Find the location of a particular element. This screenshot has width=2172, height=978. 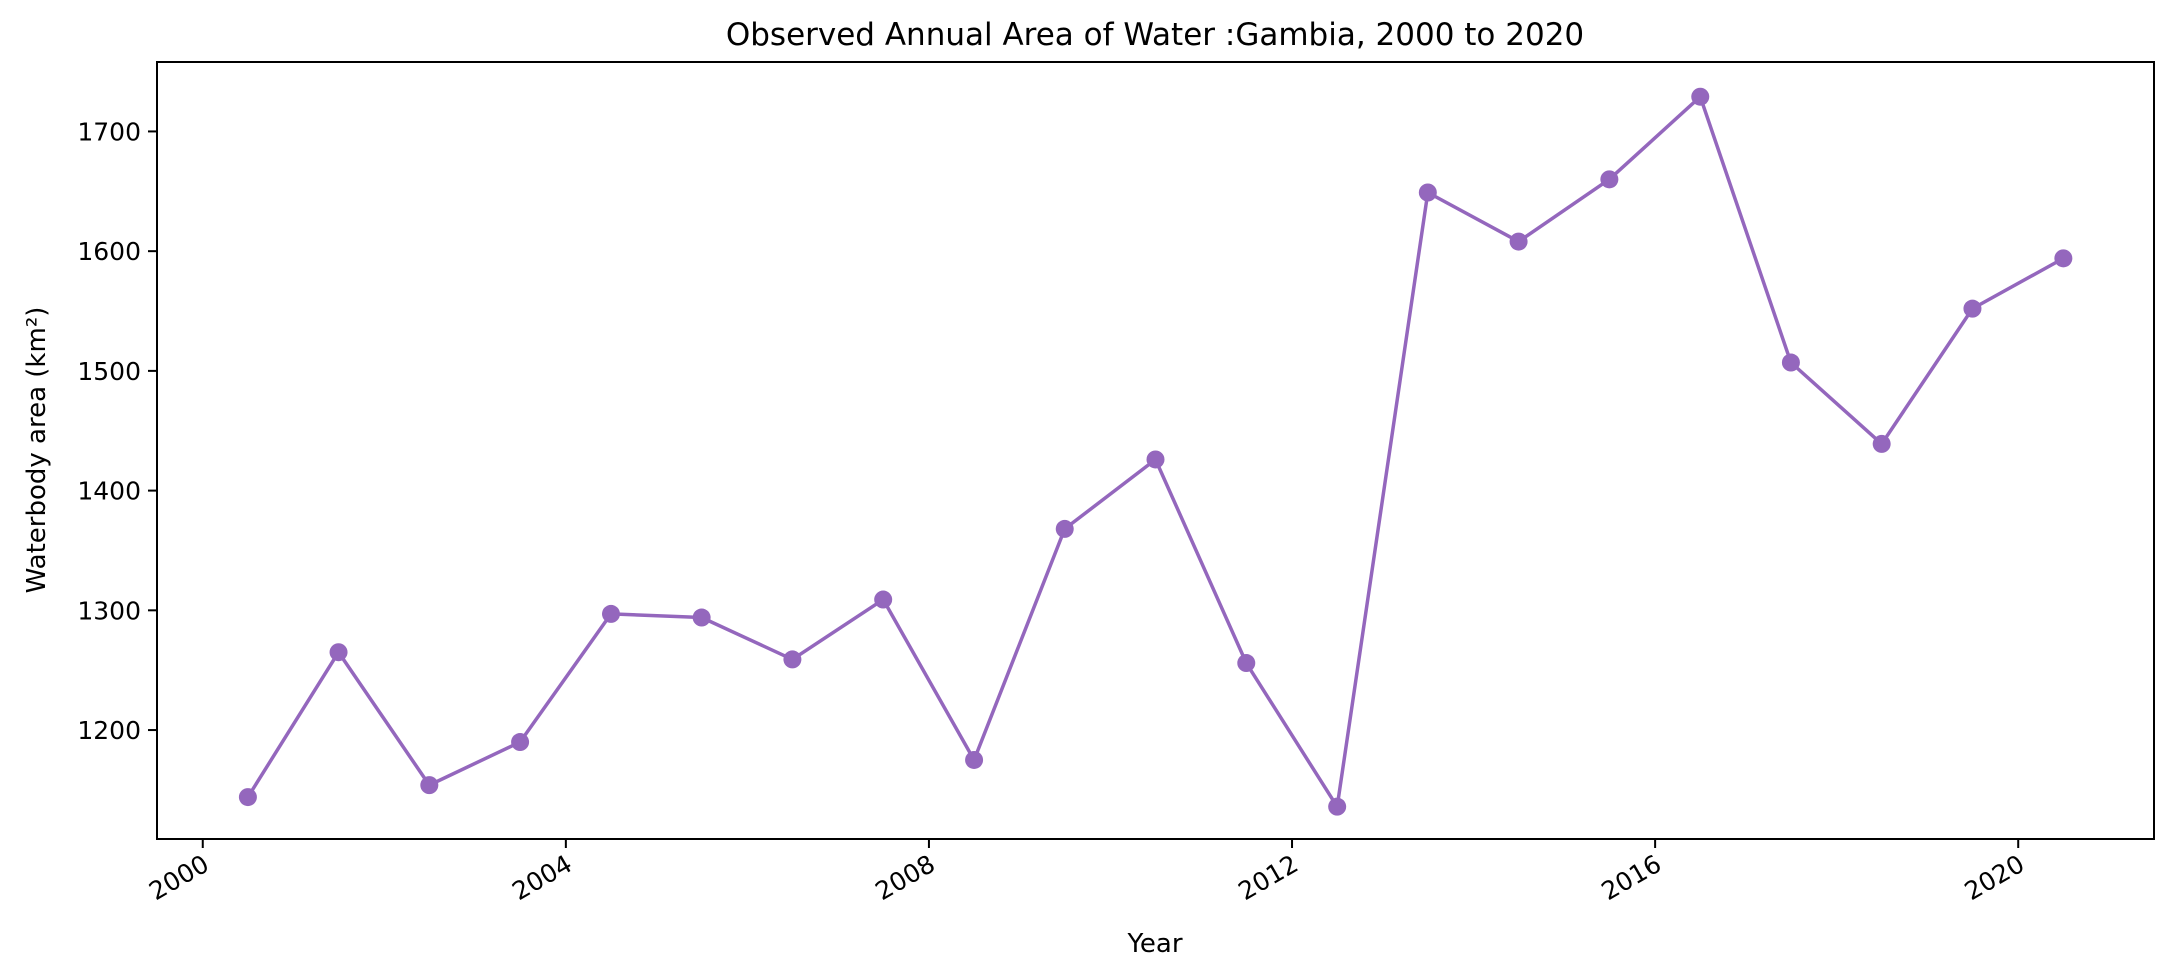

x-tick-label: 2004 is located at coordinates (542, 877).